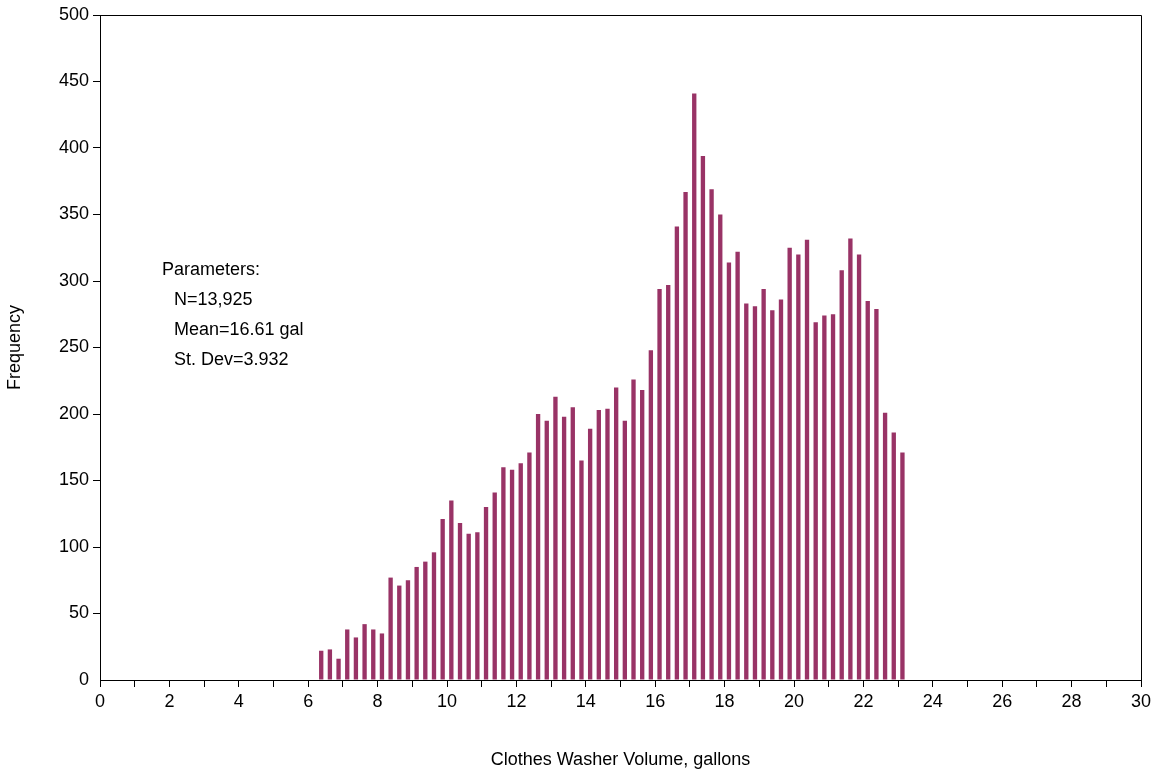 The image size is (1160, 775). What do you see at coordinates (724, 700) in the screenshot?
I see `x-tick-label: 18` at bounding box center [724, 700].